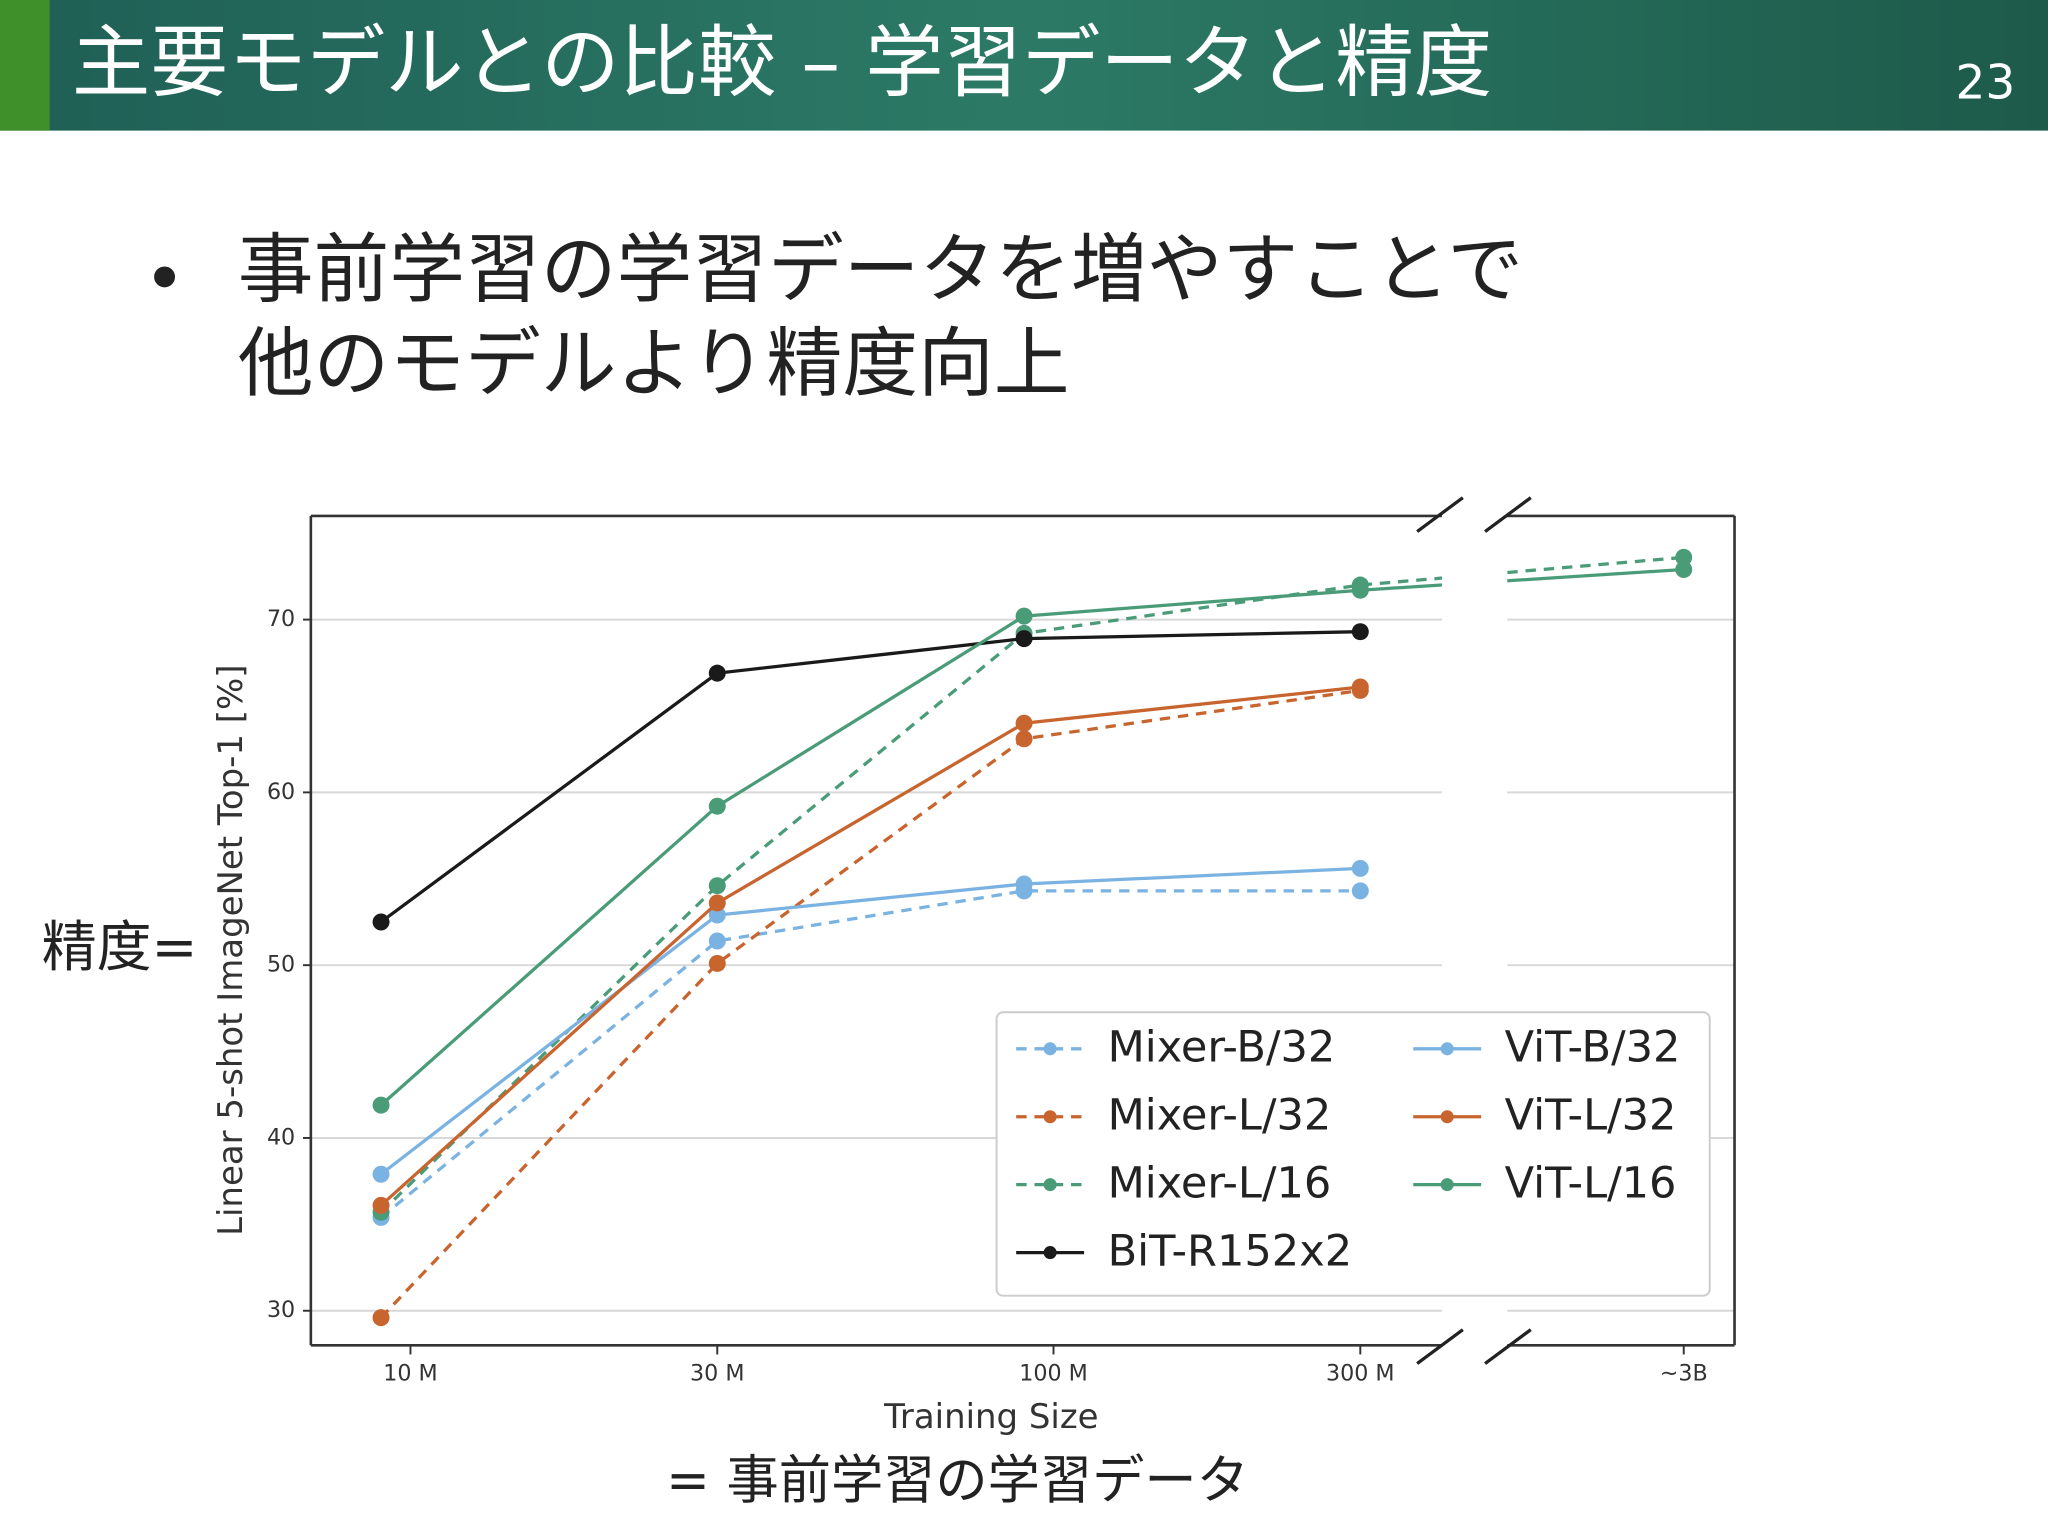 The width and height of the screenshot is (2048, 1536). What do you see at coordinates (281, 1310) in the screenshot?
I see `y-tick-label: 30` at bounding box center [281, 1310].